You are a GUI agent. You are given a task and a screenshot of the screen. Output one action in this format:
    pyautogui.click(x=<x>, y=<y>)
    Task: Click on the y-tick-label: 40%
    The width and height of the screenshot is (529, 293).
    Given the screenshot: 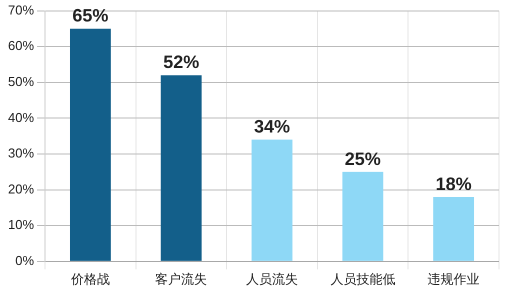 What is the action you would take?
    pyautogui.click(x=21, y=117)
    